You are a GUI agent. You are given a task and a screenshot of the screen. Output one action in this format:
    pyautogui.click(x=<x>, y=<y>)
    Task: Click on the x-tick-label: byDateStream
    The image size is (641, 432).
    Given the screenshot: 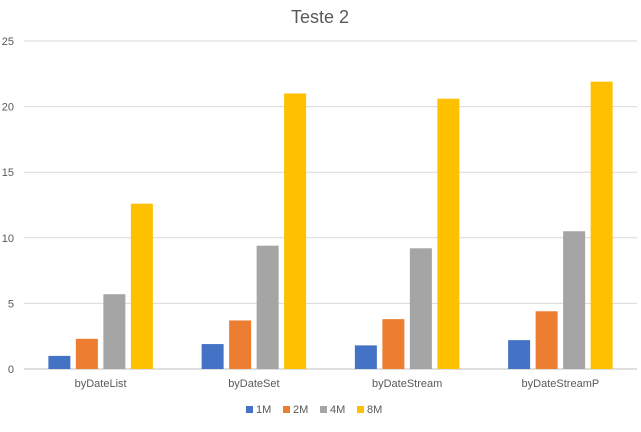 What is the action you would take?
    pyautogui.click(x=407, y=384)
    